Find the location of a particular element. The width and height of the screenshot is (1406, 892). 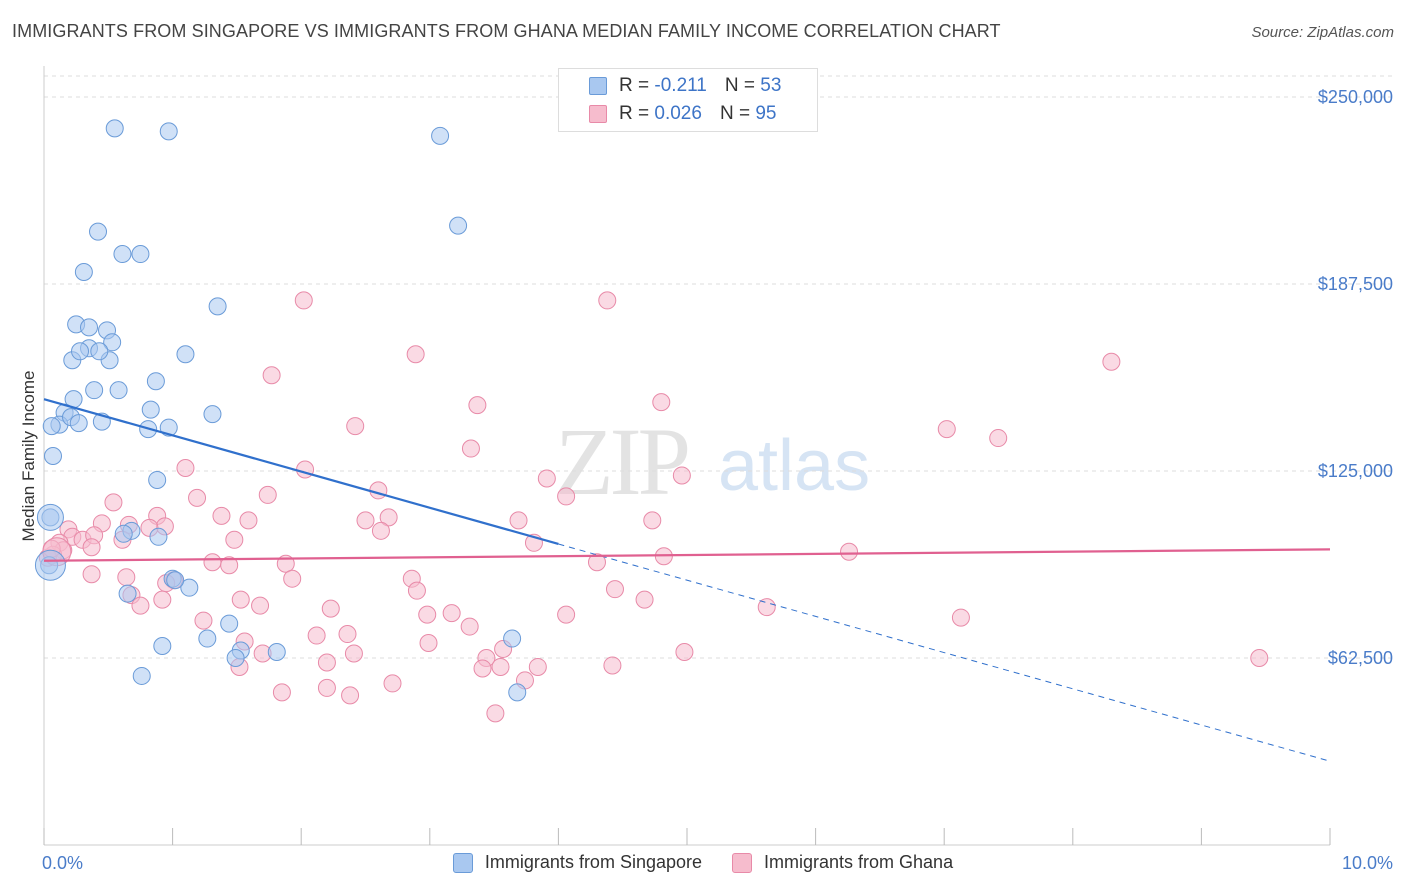

x-tick-label-min: 0.0% is located at coordinates (62, 863).